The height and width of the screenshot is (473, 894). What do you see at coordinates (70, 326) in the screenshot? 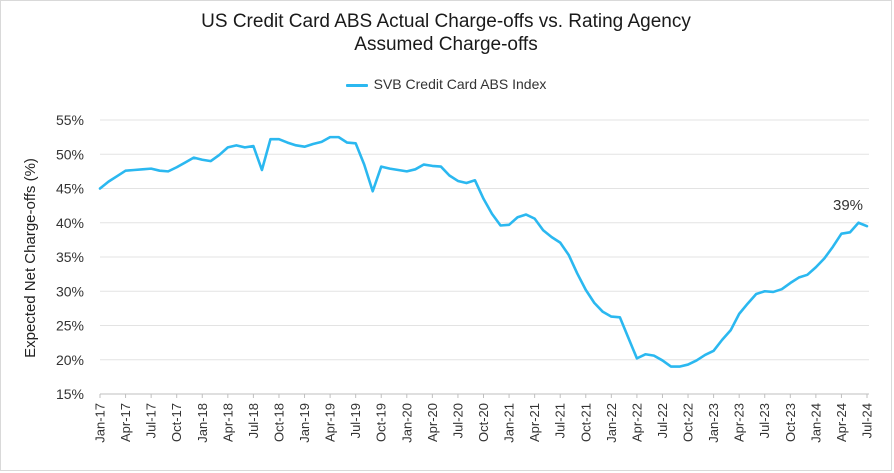
I see `y-tick-label: 25%` at bounding box center [70, 326].